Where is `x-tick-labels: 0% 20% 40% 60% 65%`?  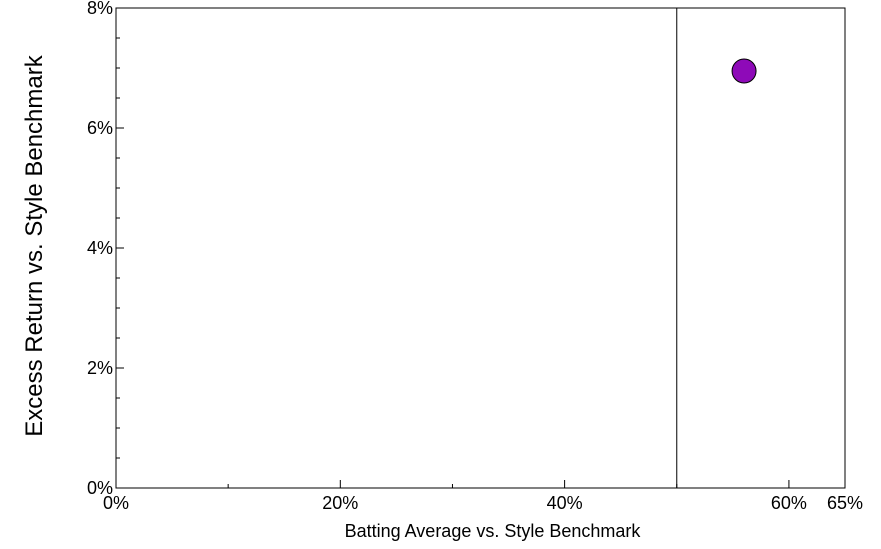 x-tick-labels: 0% 20% 40% 60% 65% is located at coordinates (483, 503).